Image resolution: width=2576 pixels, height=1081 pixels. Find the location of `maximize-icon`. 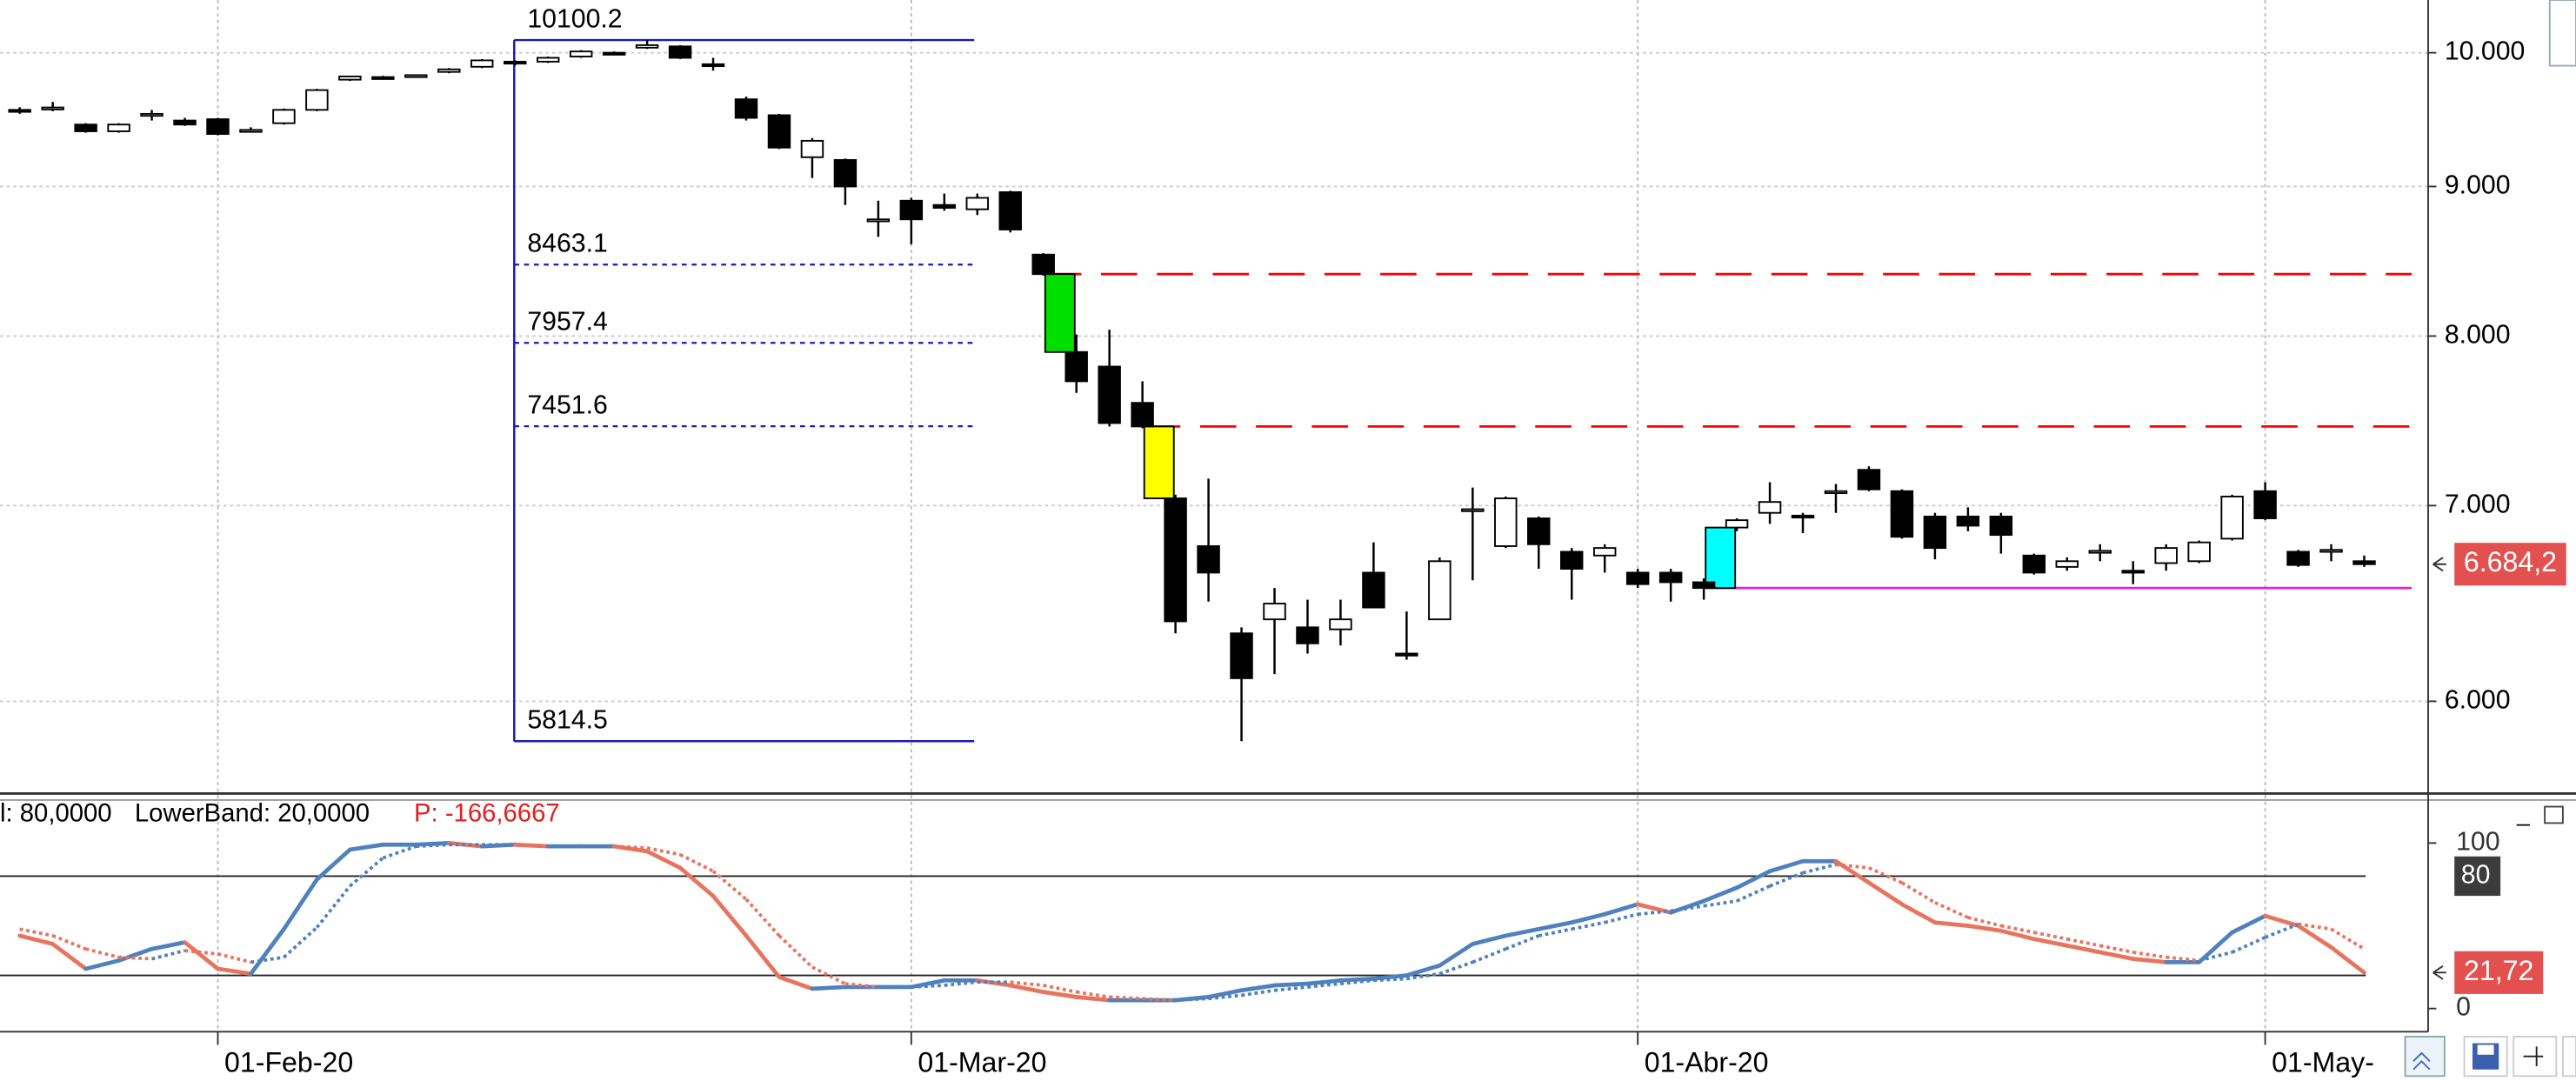

maximize-icon is located at coordinates (2554, 814).